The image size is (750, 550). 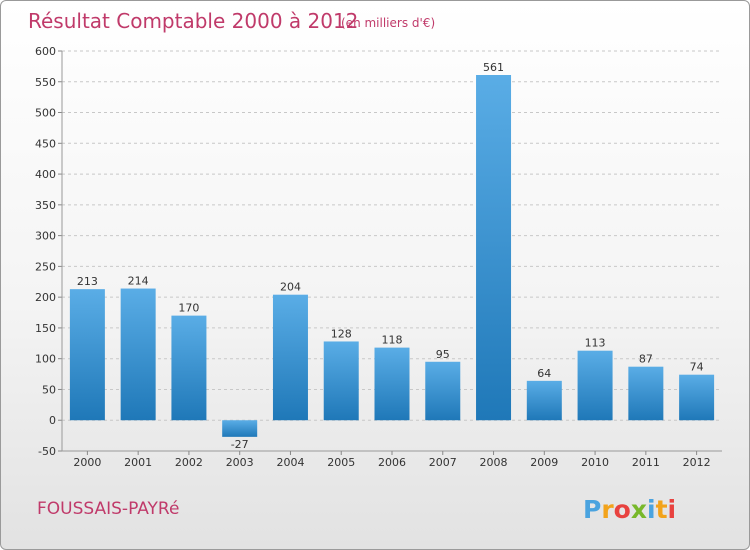 What do you see at coordinates (341, 381) in the screenshot?
I see `bar-2005` at bounding box center [341, 381].